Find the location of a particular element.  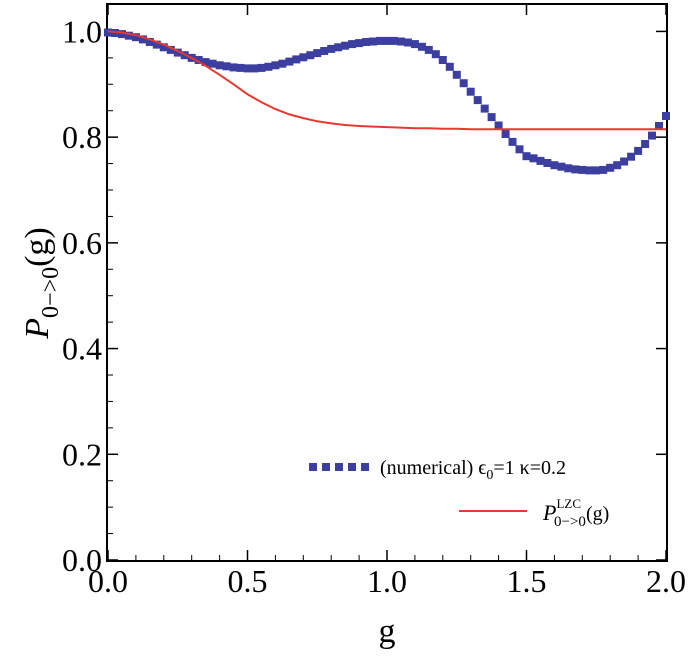

y-axis-title: P0−>0(g) is located at coordinates (41, 283).